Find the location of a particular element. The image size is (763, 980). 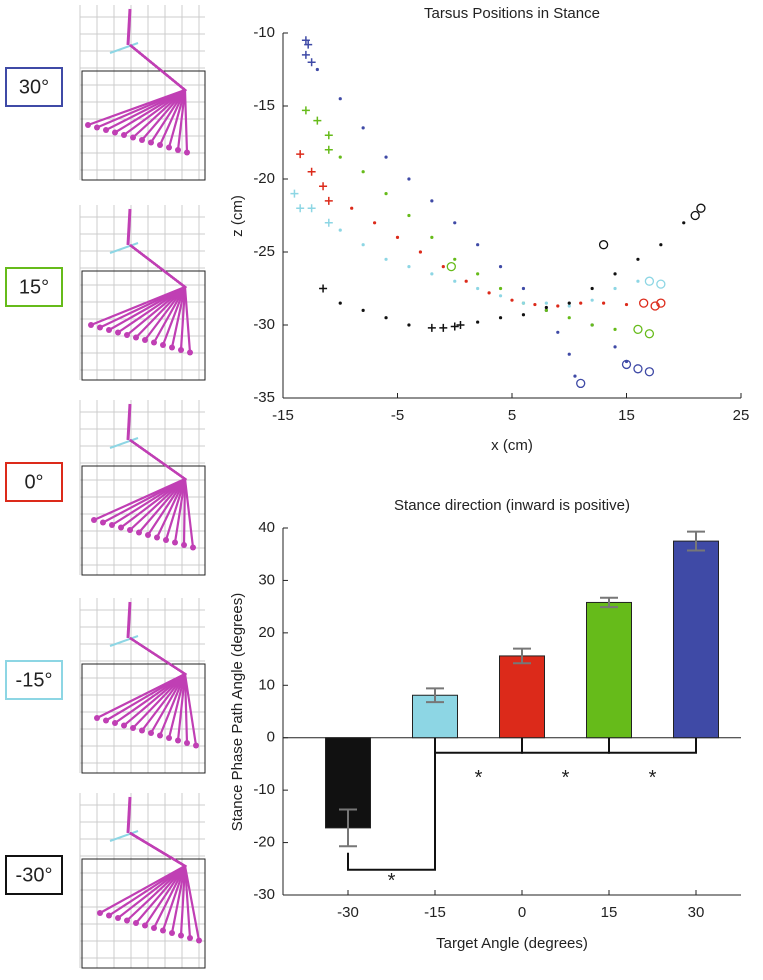

x-tick-label: 5 is located at coordinates (512, 415).